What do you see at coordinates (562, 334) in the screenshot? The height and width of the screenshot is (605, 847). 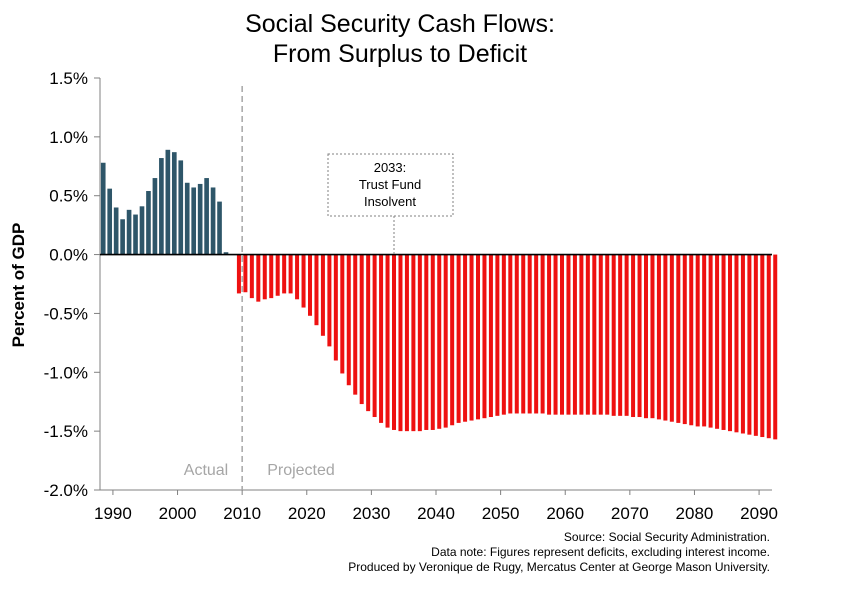 I see `projected-bar-2059` at bounding box center [562, 334].